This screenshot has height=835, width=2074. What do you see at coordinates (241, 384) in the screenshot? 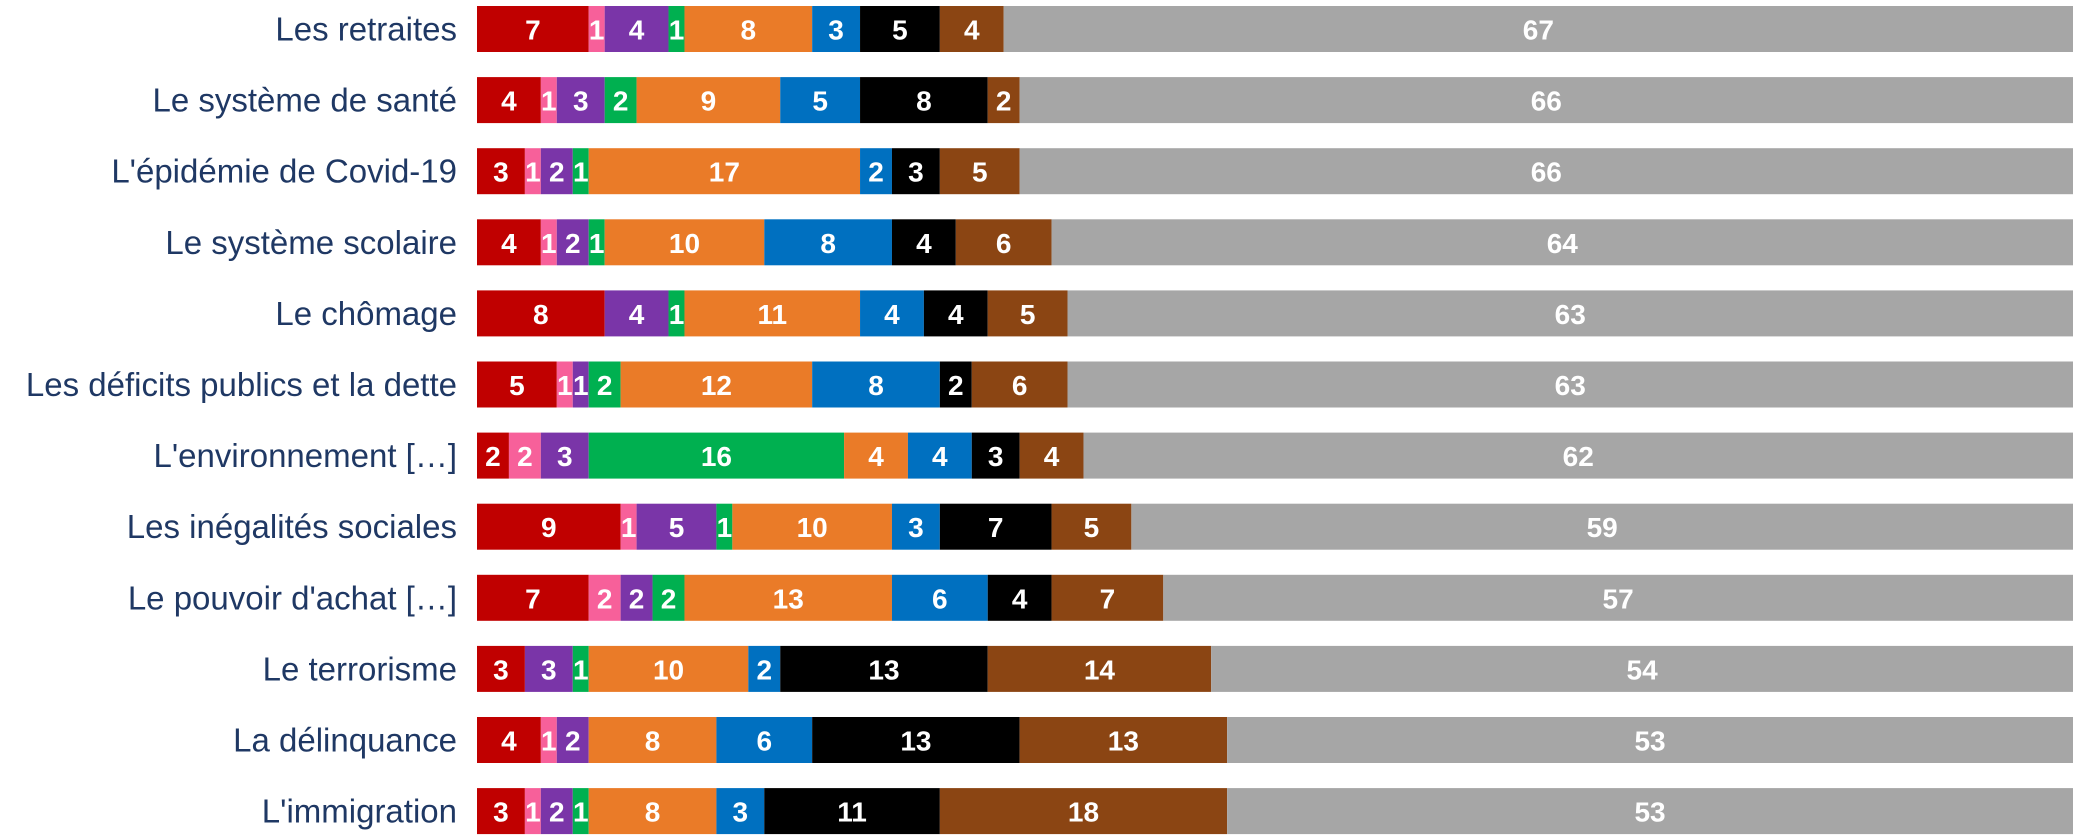
I see `category-label: Les déficits publics et la dette` at bounding box center [241, 384].